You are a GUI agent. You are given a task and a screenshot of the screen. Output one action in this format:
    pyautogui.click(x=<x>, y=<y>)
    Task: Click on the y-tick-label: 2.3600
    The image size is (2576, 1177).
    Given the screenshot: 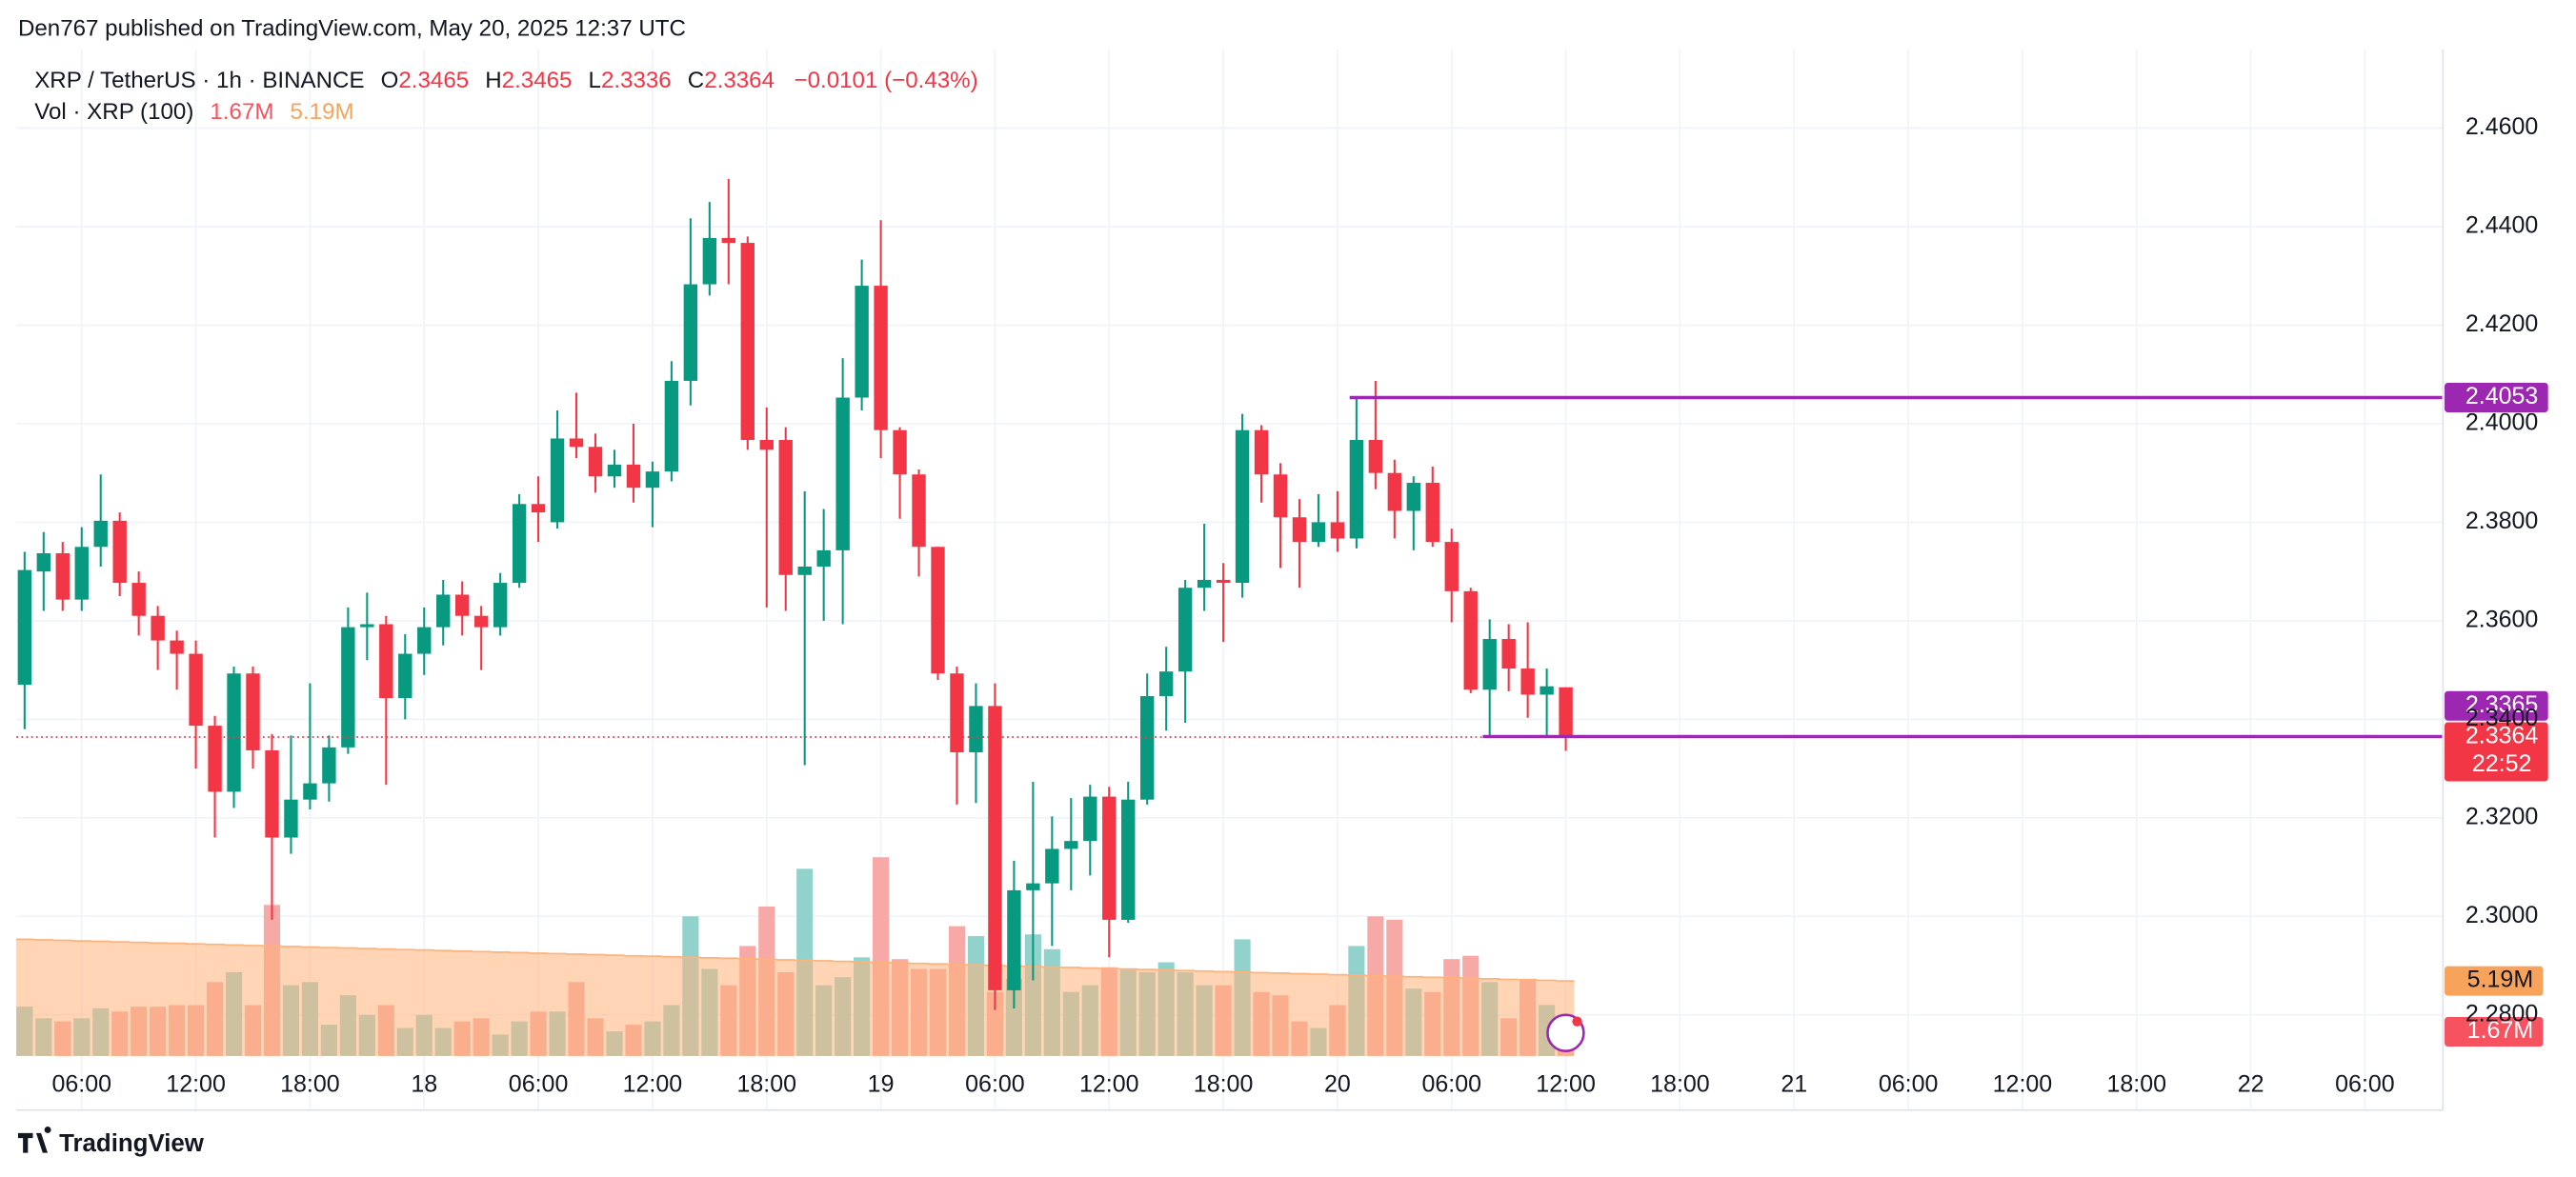 What is the action you would take?
    pyautogui.click(x=2502, y=619)
    